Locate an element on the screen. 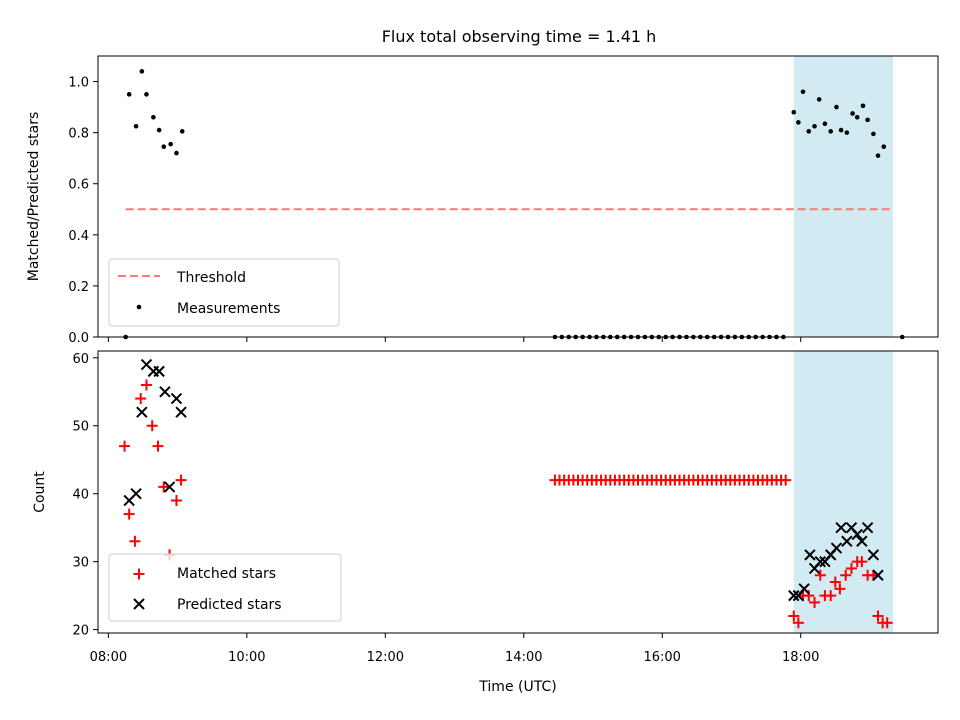 This screenshot has height=720, width=960. count-y-tick-label: 60 is located at coordinates (80, 359).